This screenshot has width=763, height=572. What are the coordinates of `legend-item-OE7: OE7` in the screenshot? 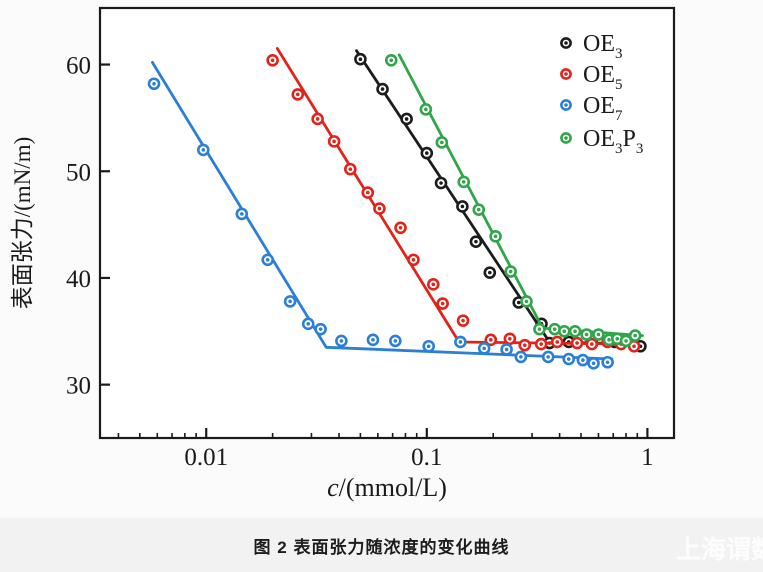 It's located at (591, 108).